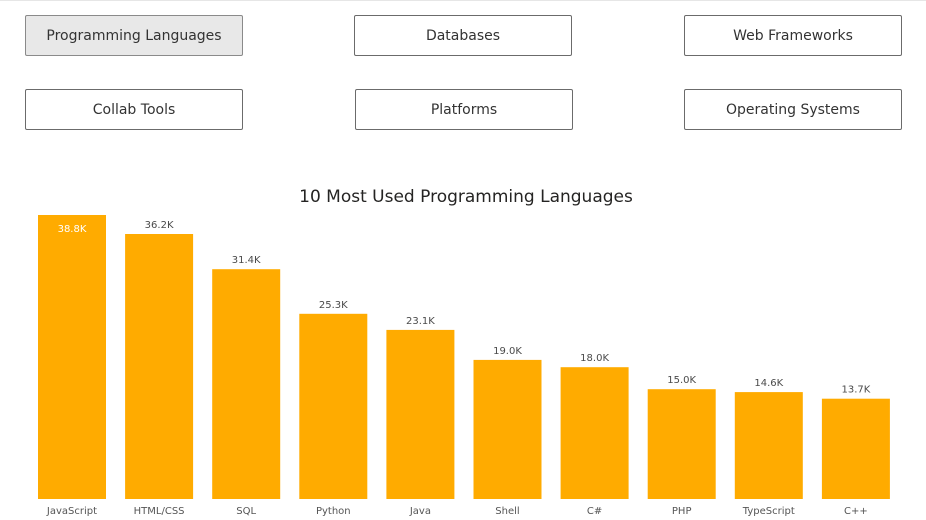  I want to click on bar-typescript, so click(768, 445).